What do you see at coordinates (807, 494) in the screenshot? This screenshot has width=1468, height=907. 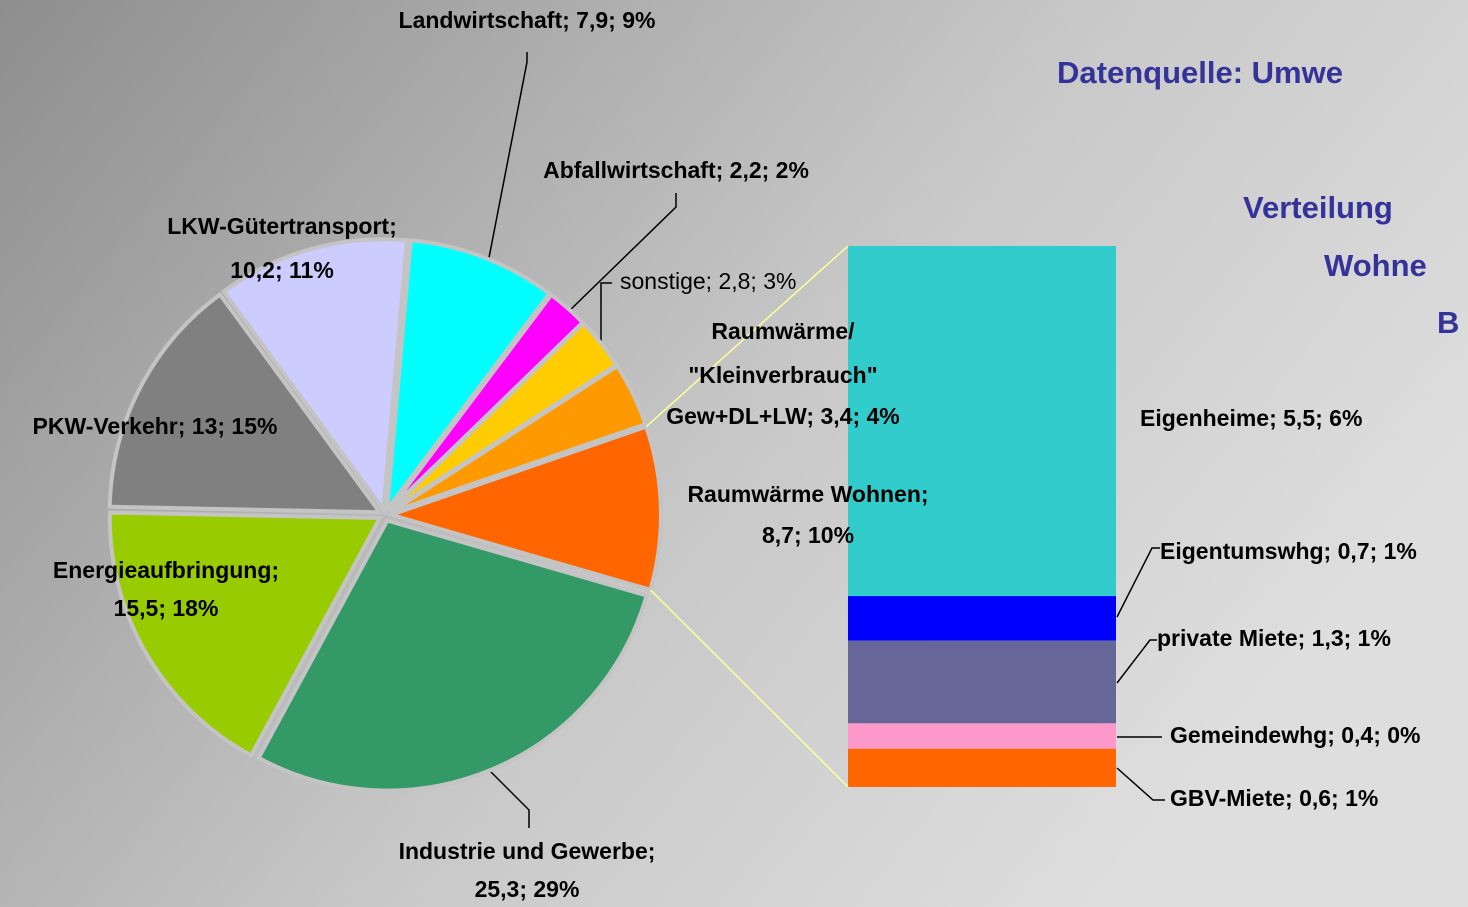 I see `data-label: Raumwärme Wohnen;` at bounding box center [807, 494].